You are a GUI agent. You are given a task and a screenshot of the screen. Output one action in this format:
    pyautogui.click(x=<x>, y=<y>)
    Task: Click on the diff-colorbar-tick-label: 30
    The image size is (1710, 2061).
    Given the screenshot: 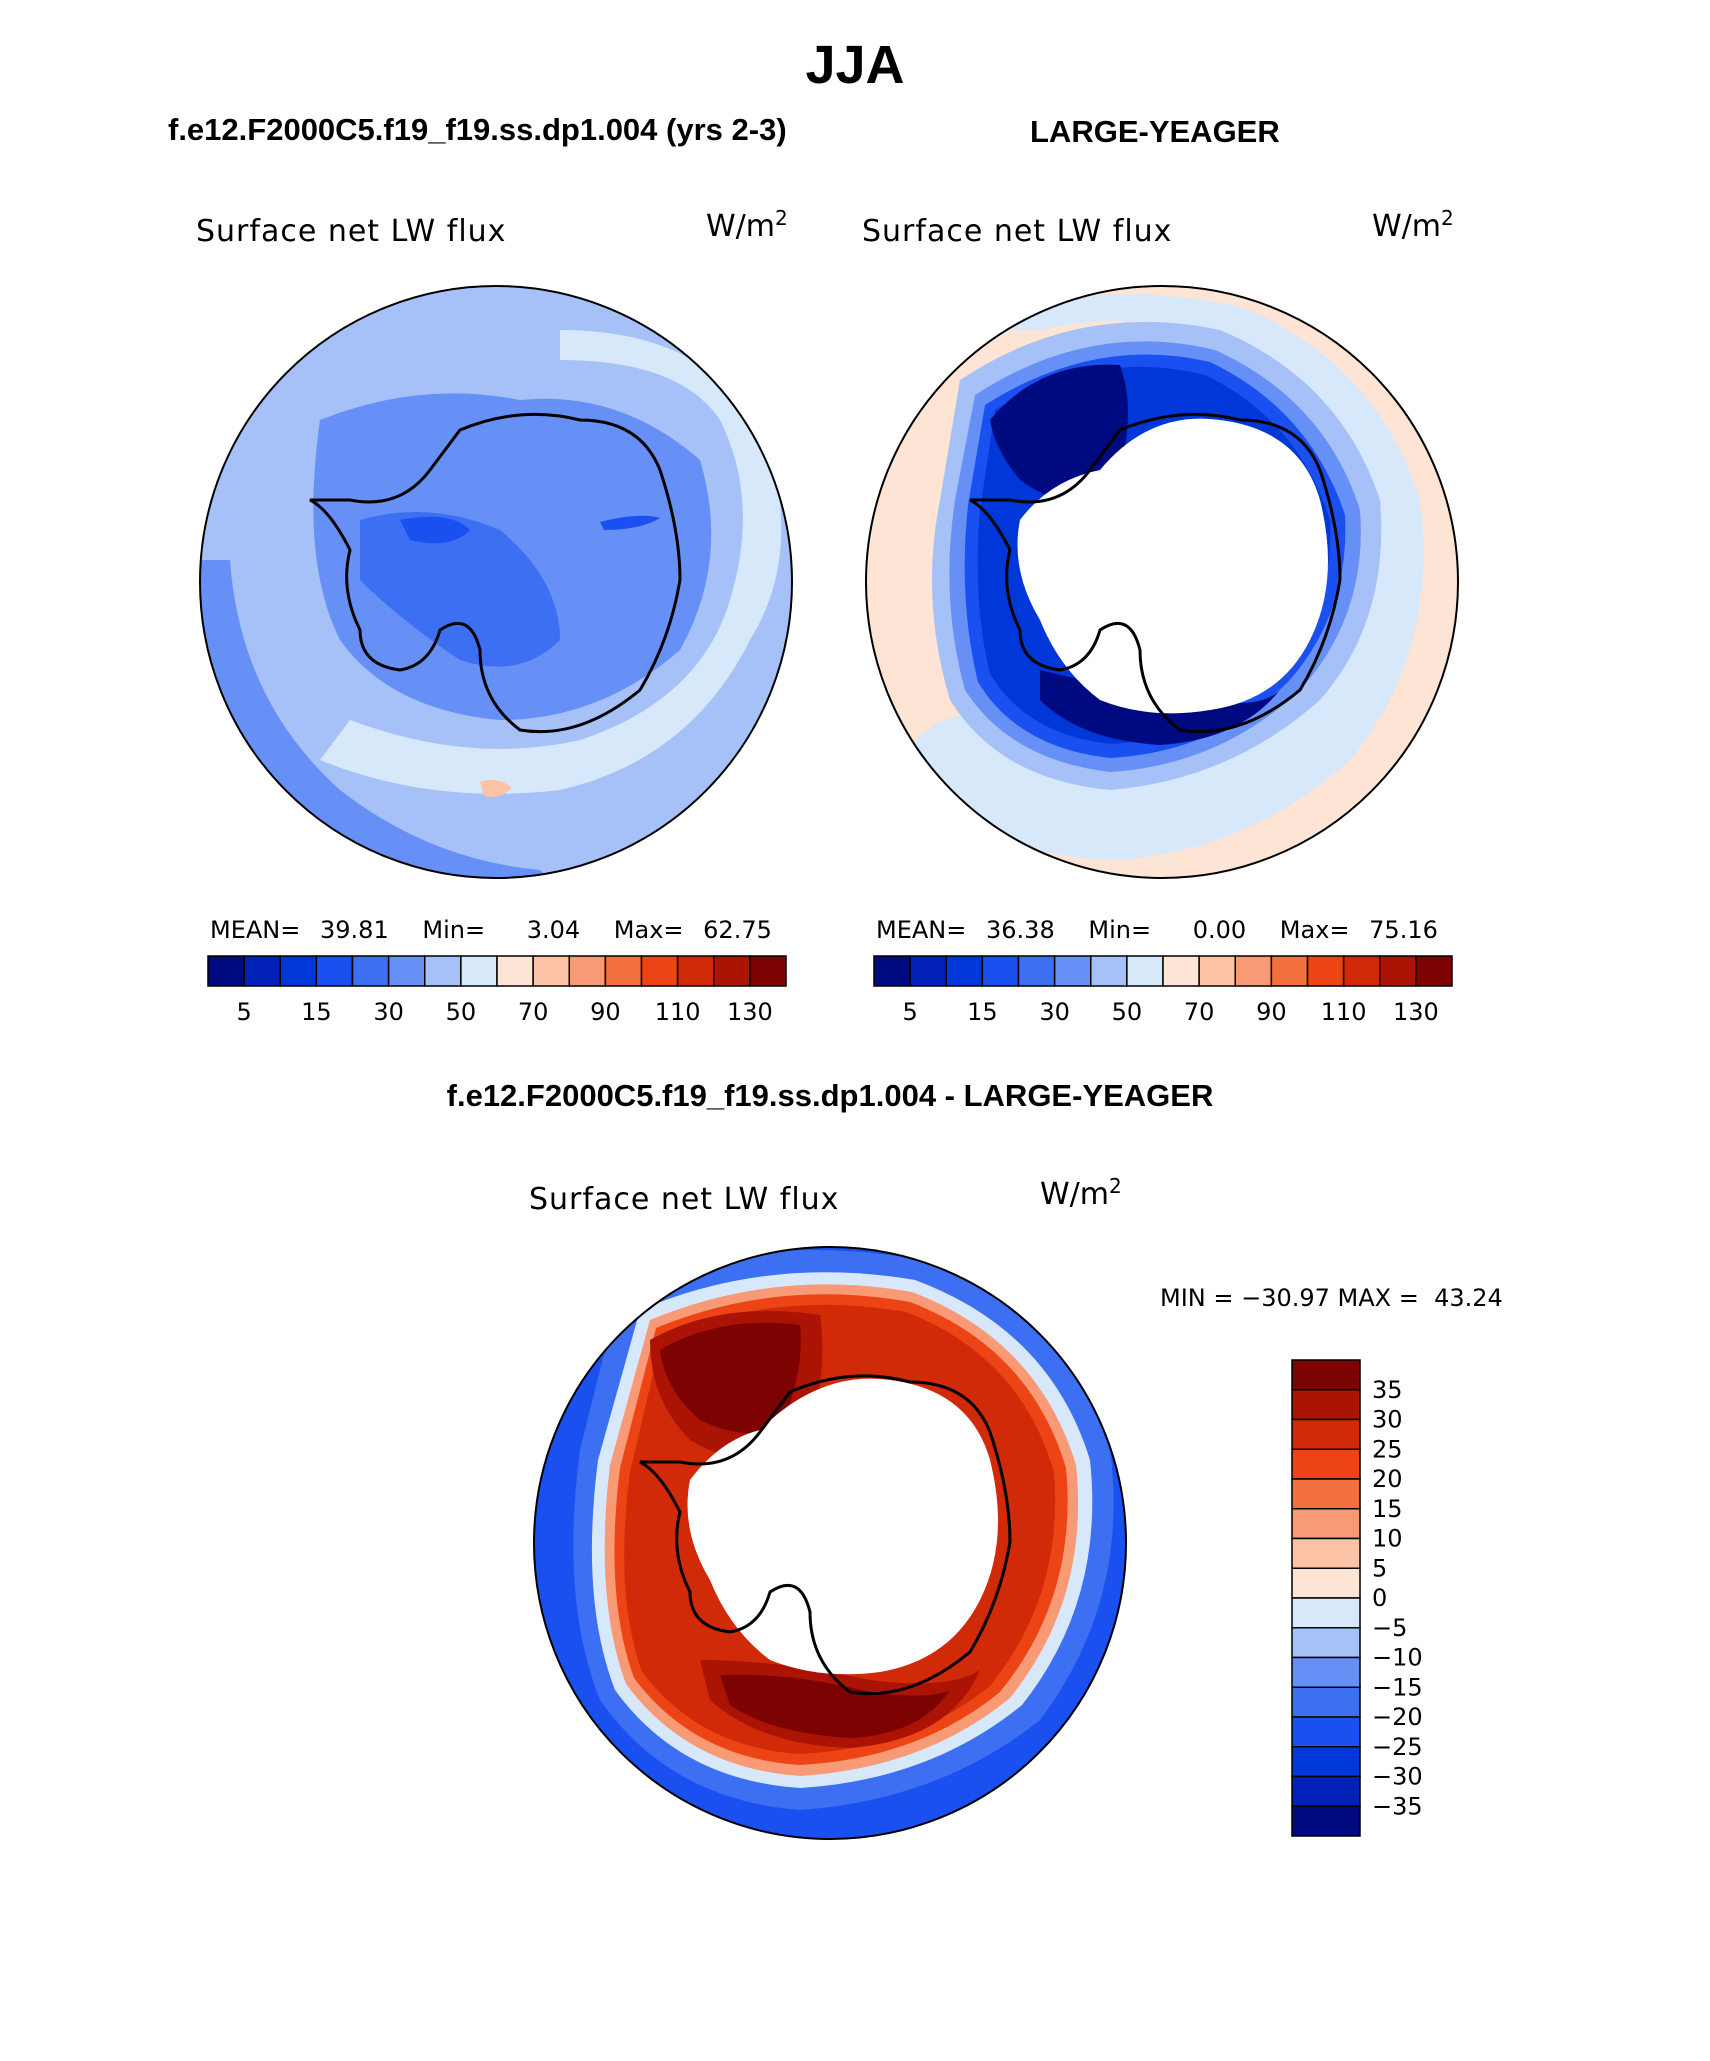 What is the action you would take?
    pyautogui.click(x=1387, y=1420)
    